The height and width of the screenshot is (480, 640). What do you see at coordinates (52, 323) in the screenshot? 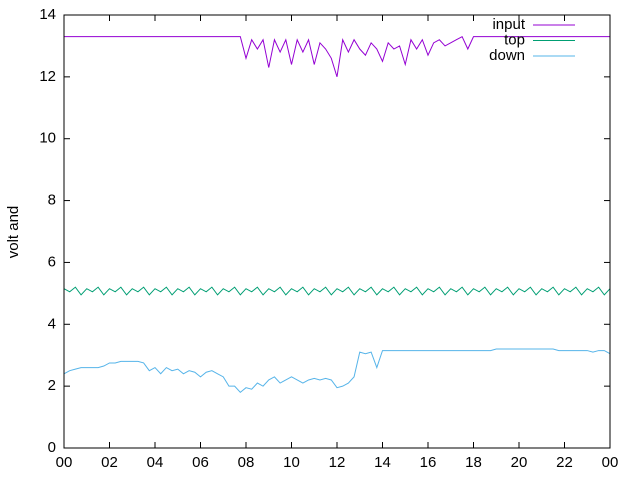
I see `y-tick-label: 4` at bounding box center [52, 323].